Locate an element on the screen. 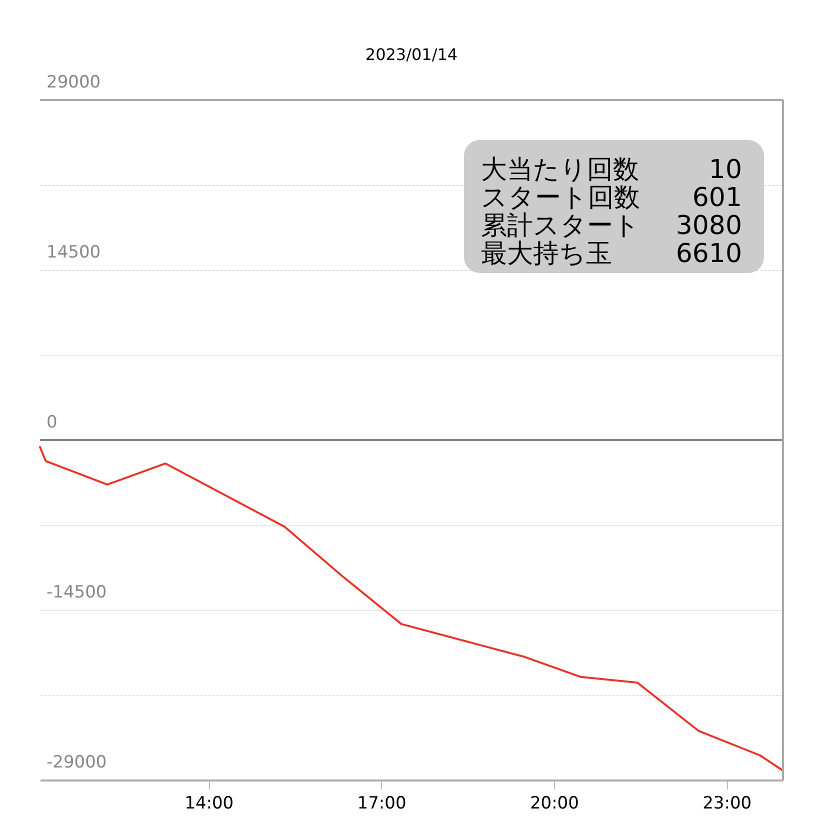  annotation: 10 is located at coordinates (725, 170).